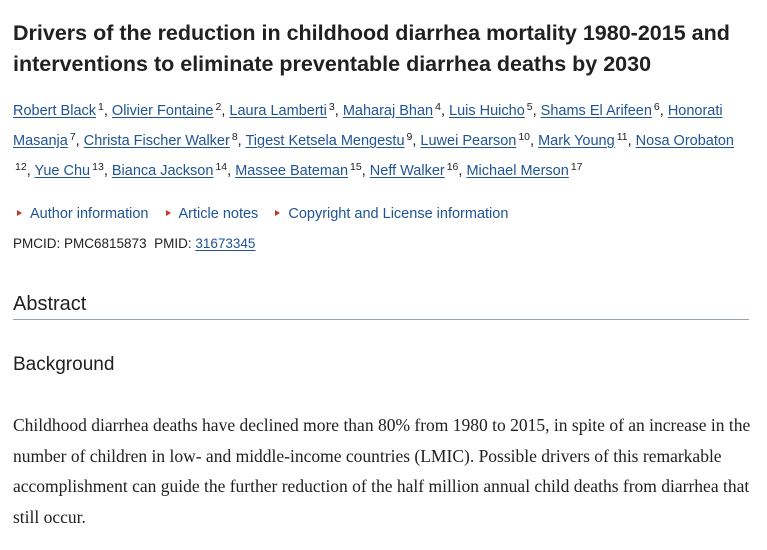  What do you see at coordinates (64, 364) in the screenshot?
I see `background-heading: Background` at bounding box center [64, 364].